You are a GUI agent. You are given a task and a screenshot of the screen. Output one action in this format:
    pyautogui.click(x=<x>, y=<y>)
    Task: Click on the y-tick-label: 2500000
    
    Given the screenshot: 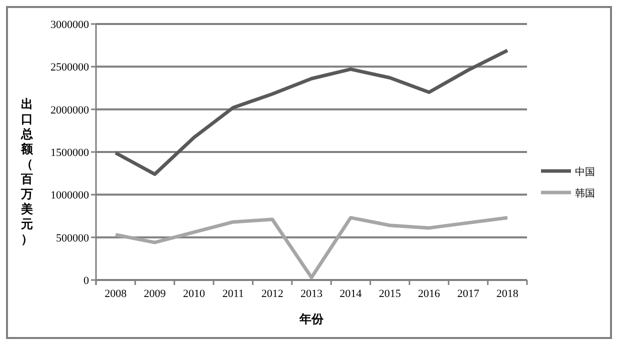 What is the action you would take?
    pyautogui.click(x=70, y=68)
    